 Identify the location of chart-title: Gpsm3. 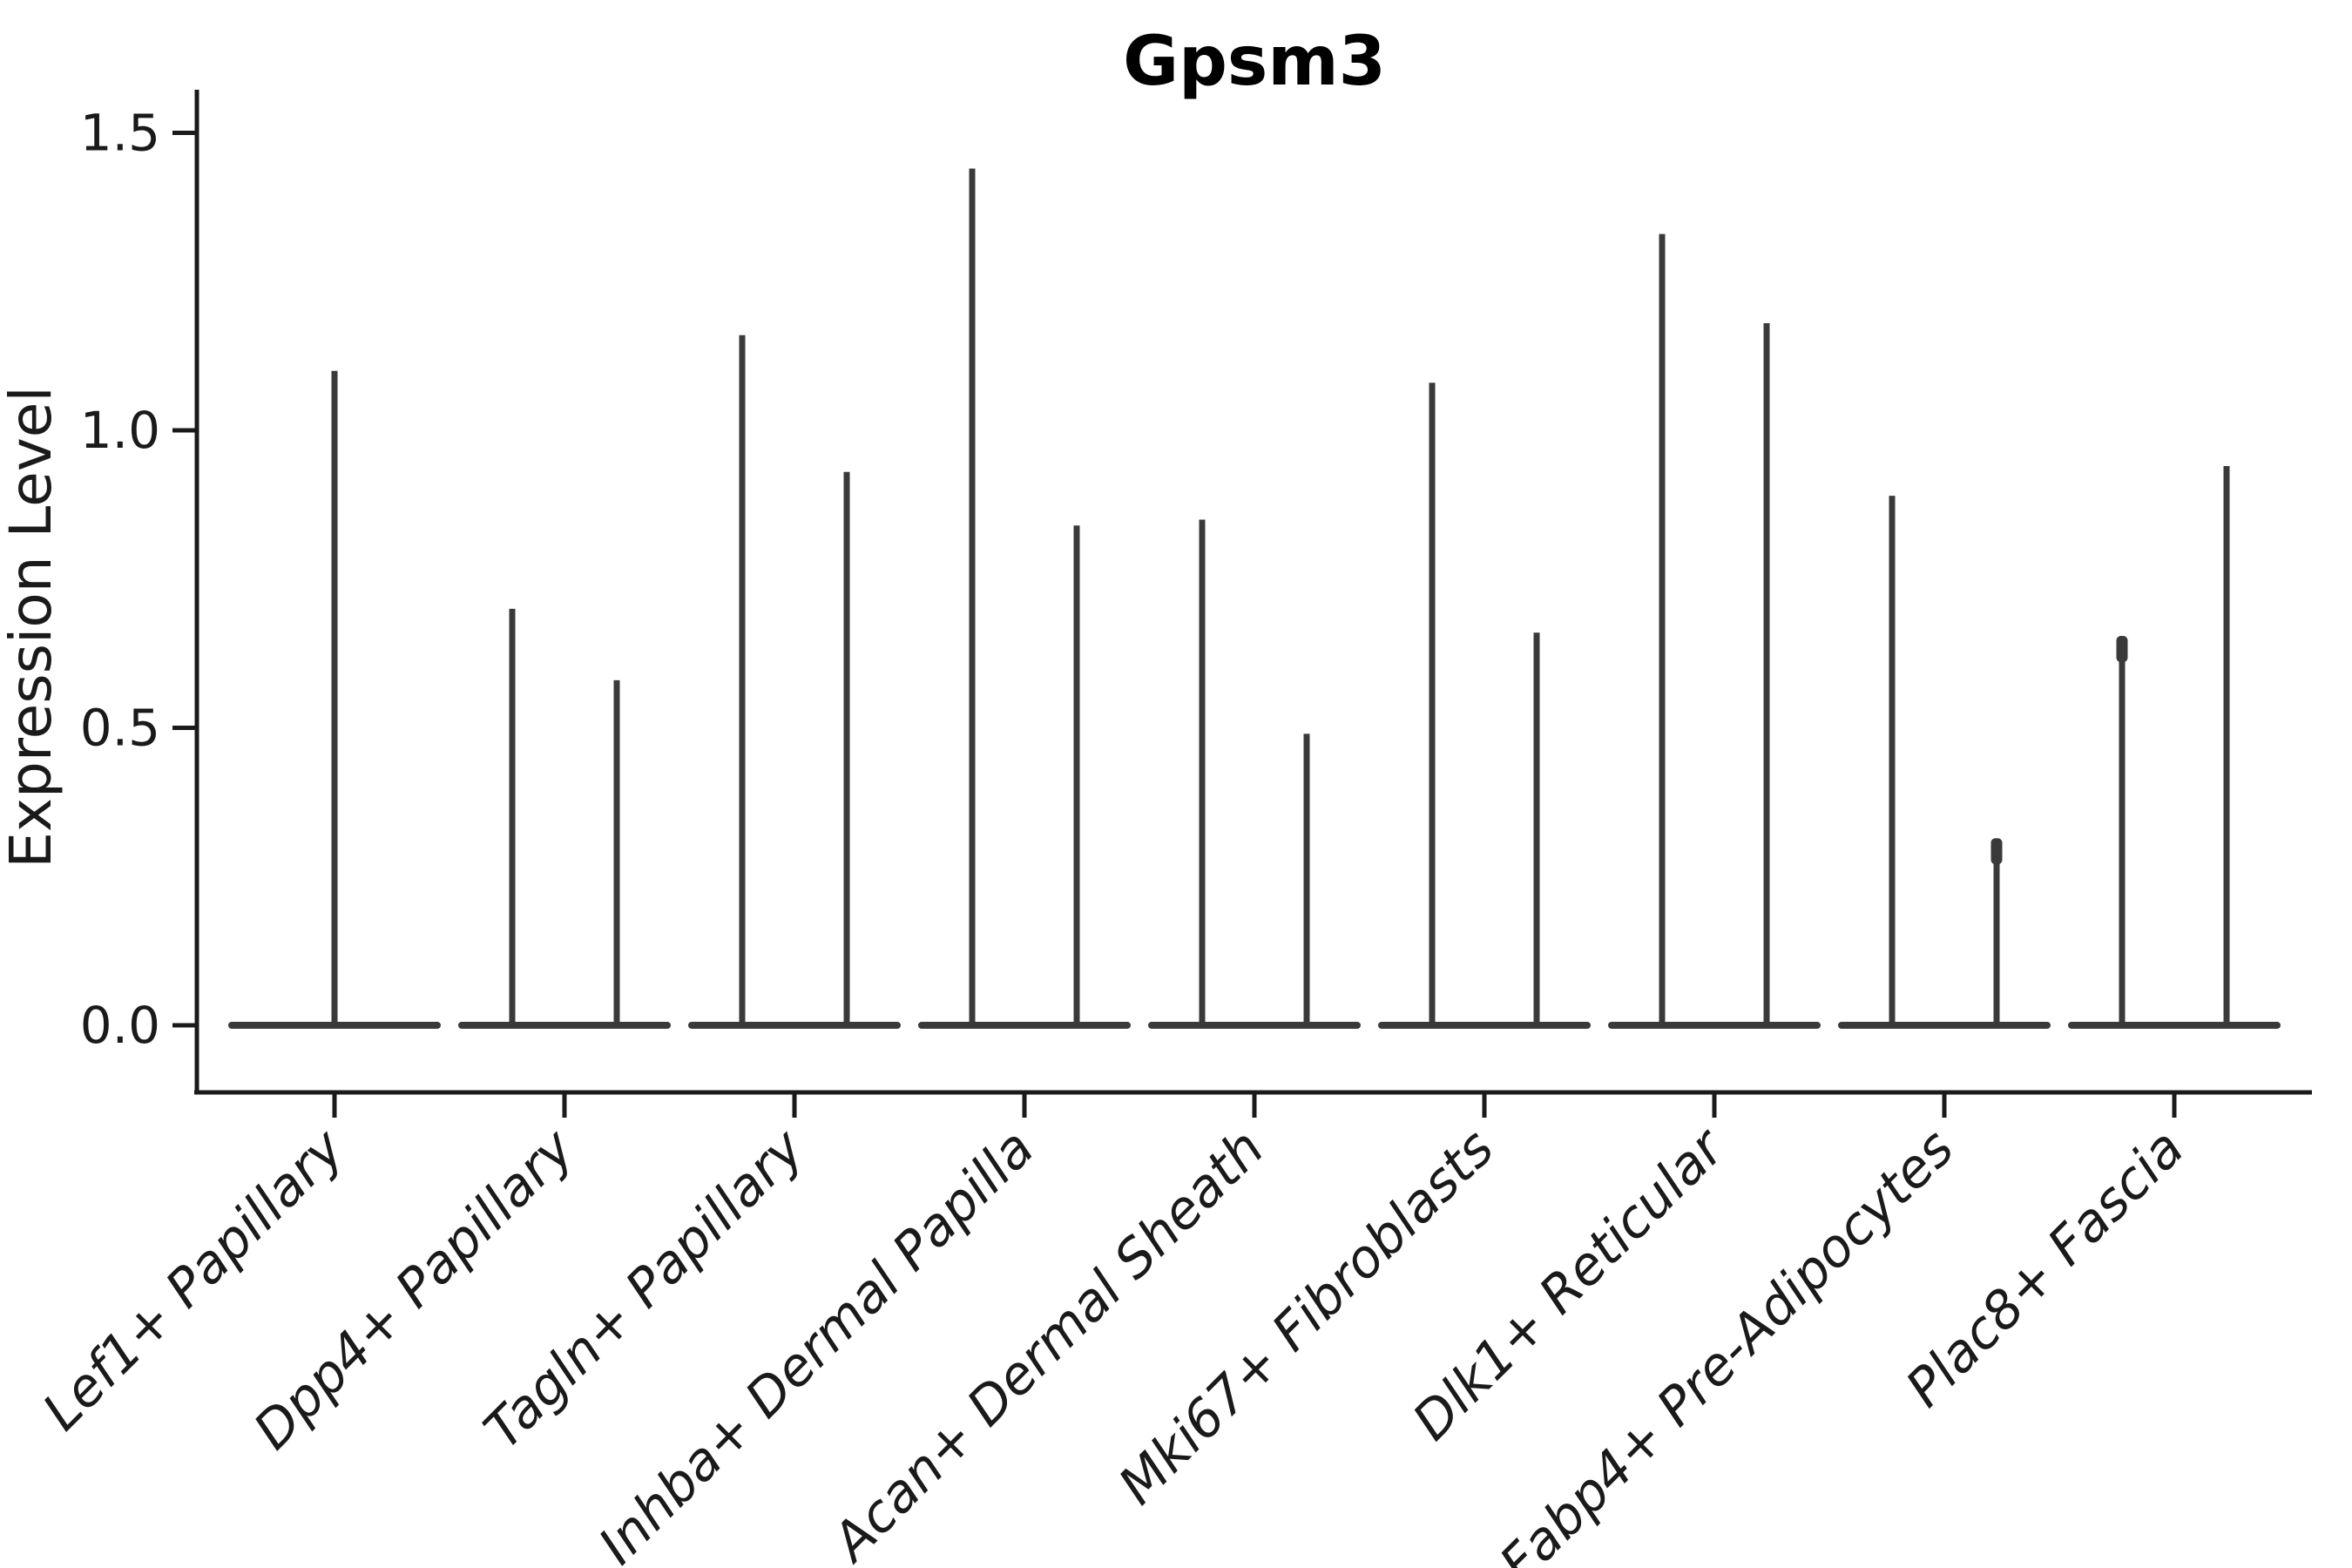
(1254, 62).